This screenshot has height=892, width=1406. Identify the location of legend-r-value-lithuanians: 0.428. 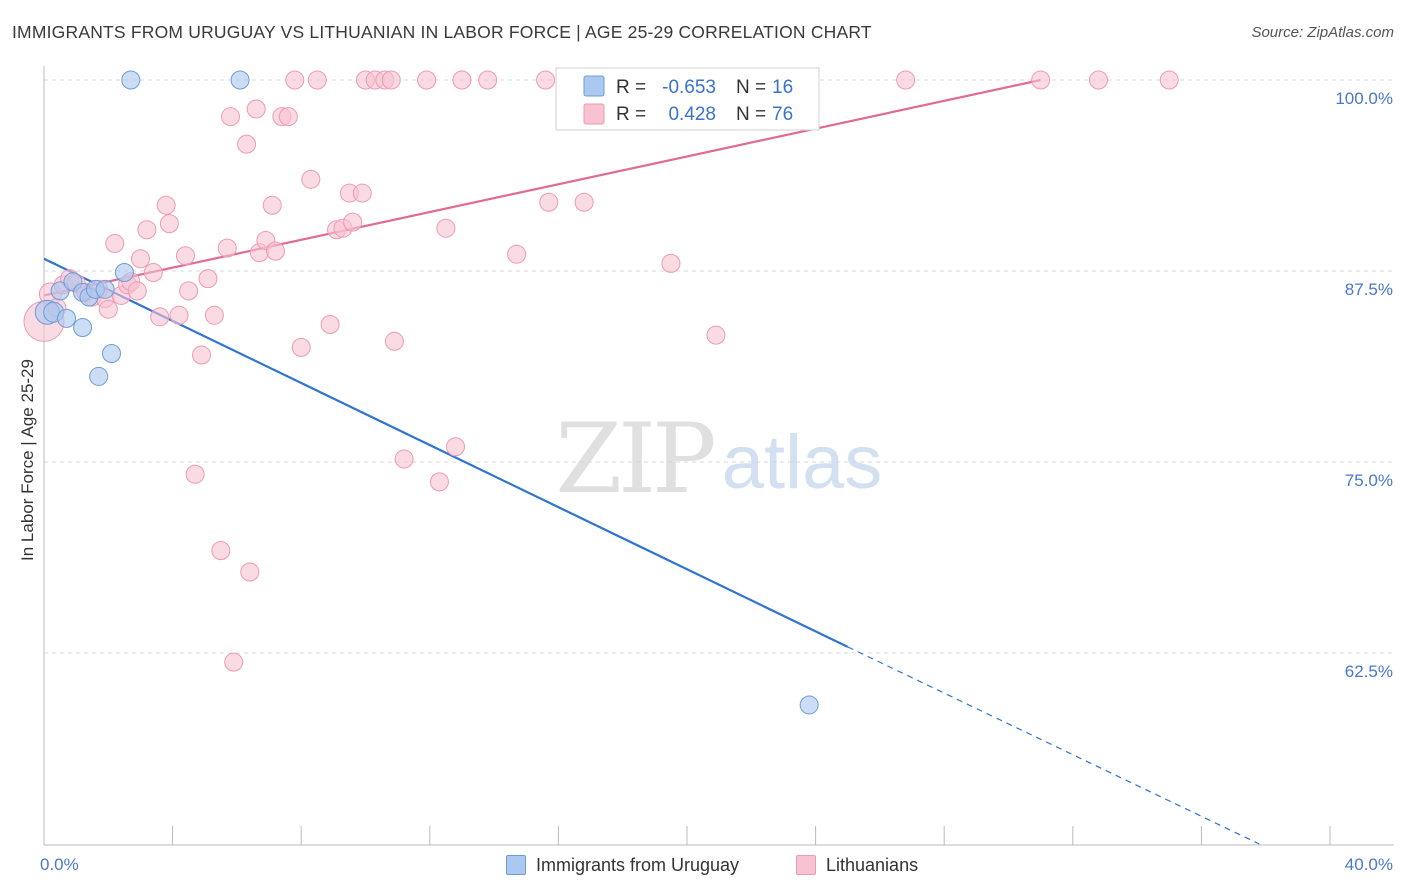
(692, 114).